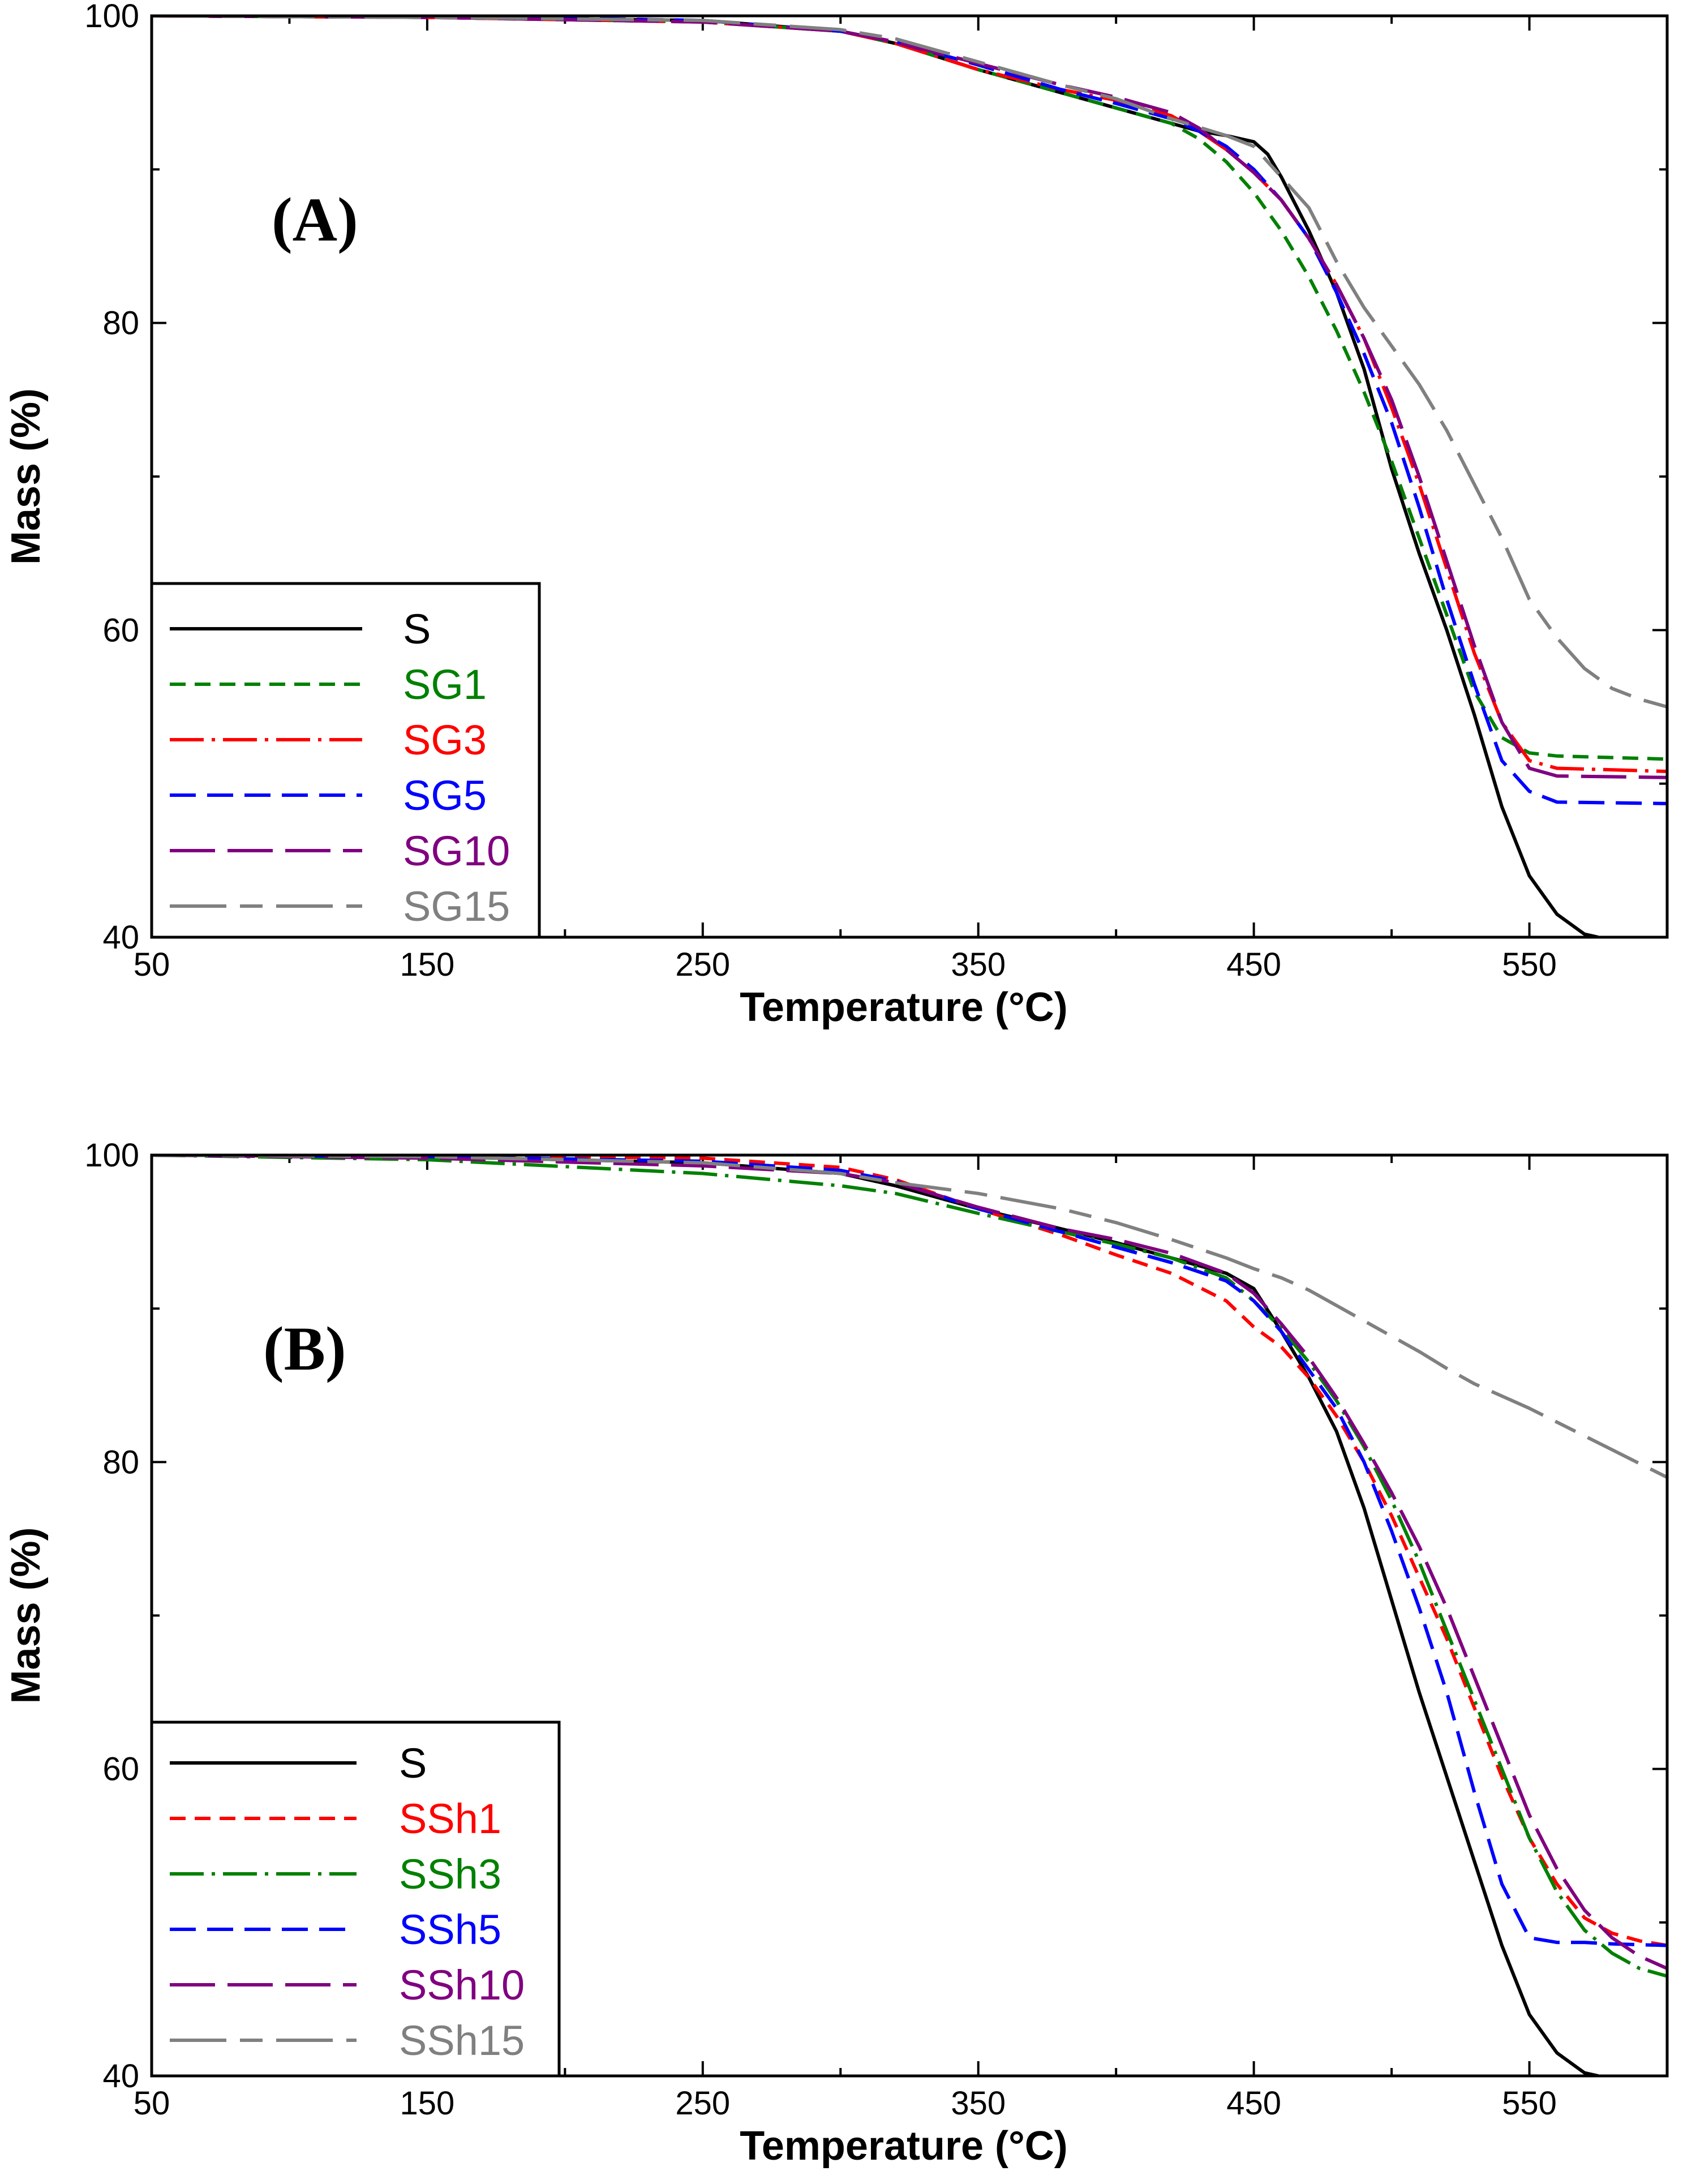 This screenshot has height=2184, width=1683. Describe the element at coordinates (450, 1929) in the screenshot. I see `legend-label-ssh5: SSh5` at that location.